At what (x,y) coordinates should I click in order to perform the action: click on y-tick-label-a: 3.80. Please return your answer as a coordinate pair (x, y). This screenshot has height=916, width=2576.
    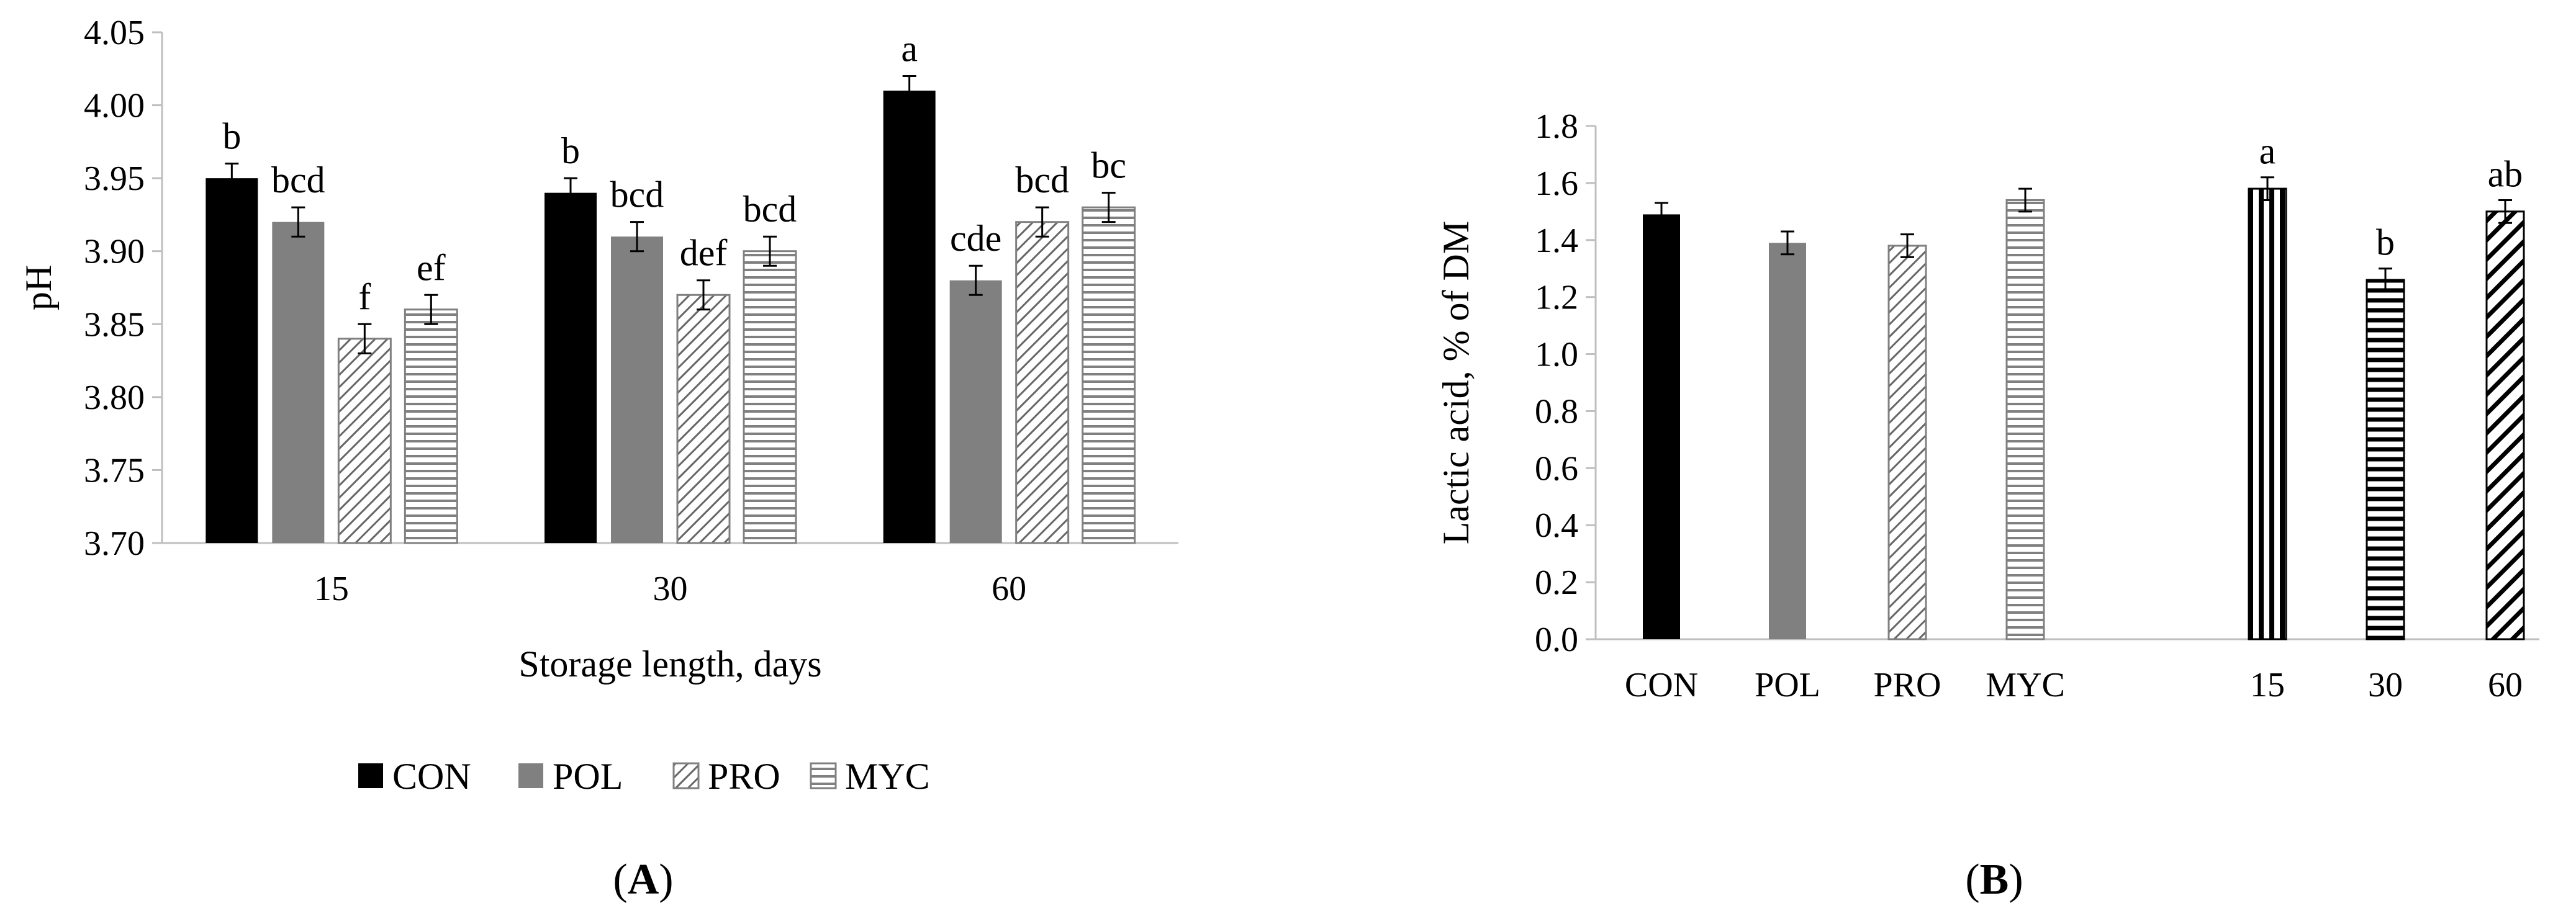
    Looking at the image, I should click on (114, 398).